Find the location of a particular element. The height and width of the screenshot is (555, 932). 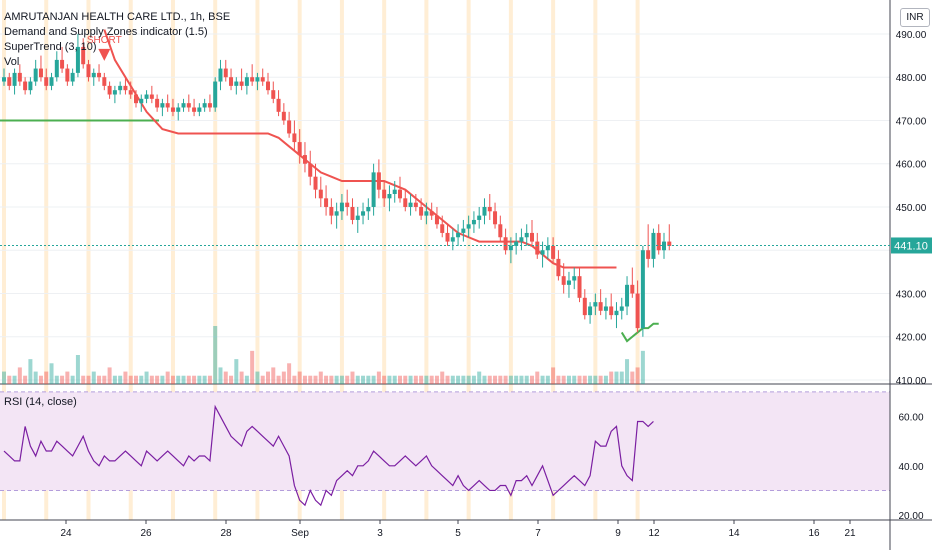

legend-indicator-volume: Vol is located at coordinates (12, 62).